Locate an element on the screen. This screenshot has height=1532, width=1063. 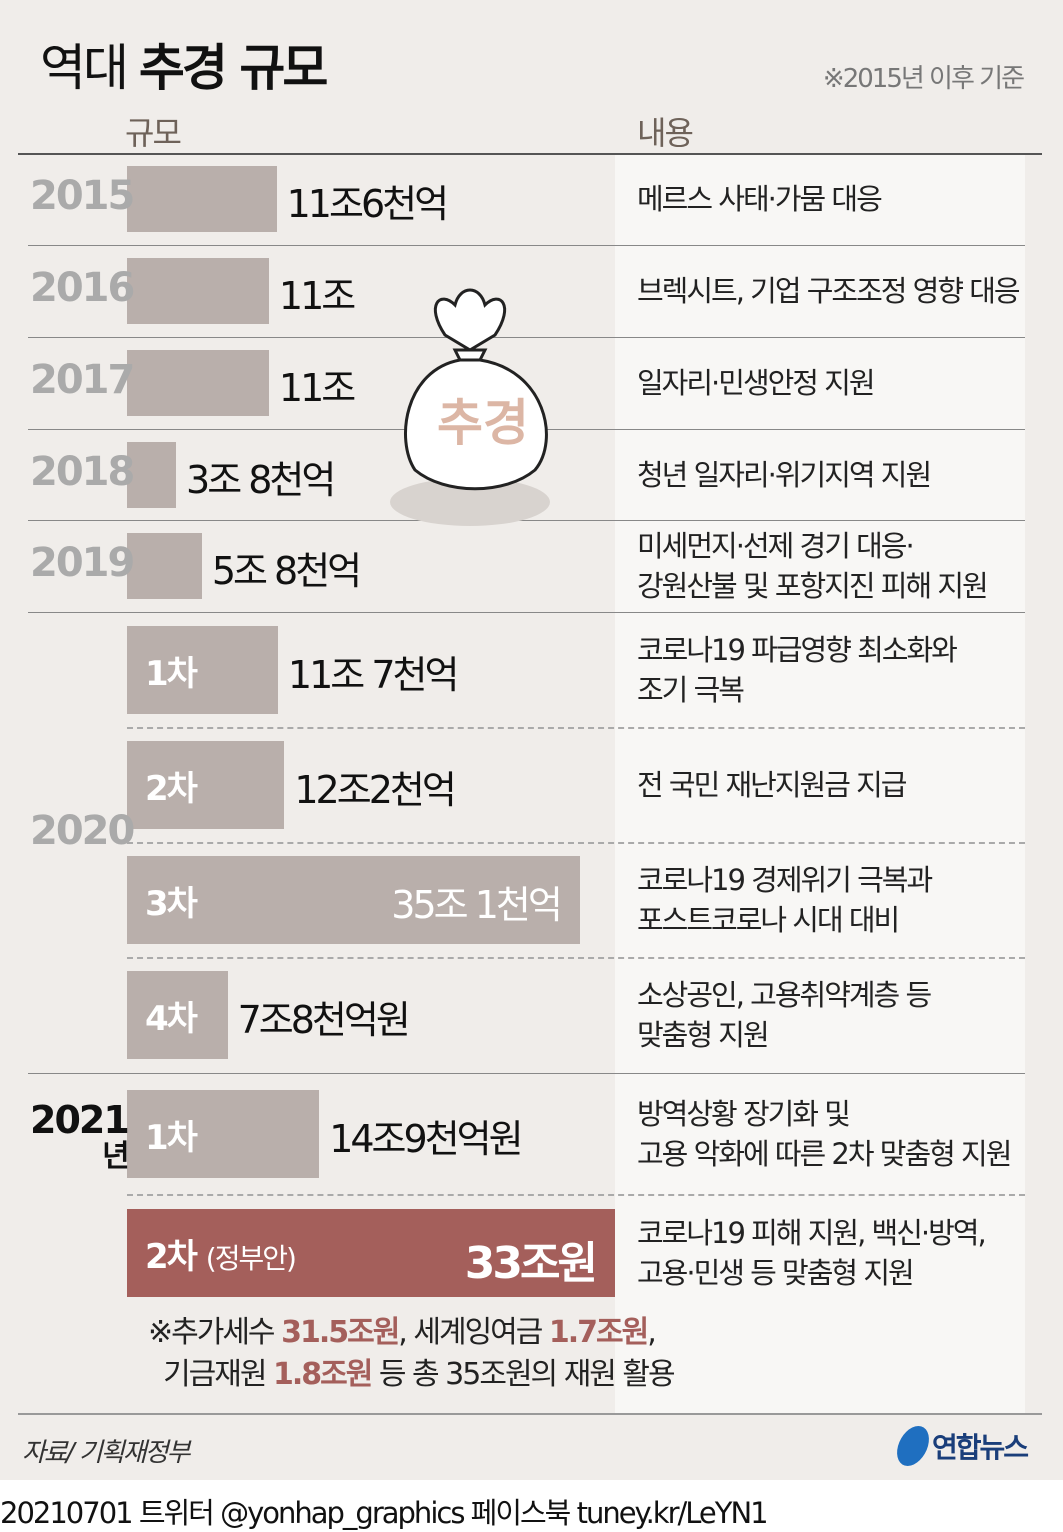
illustration-label: 추경 is located at coordinates (483, 423).